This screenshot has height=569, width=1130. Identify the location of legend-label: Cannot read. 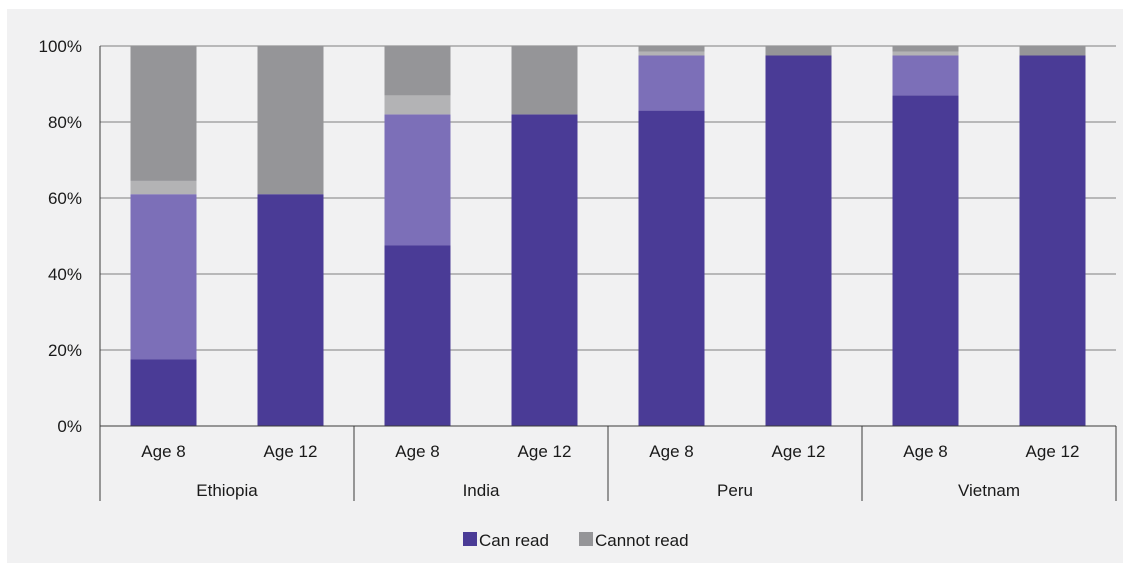
(642, 540).